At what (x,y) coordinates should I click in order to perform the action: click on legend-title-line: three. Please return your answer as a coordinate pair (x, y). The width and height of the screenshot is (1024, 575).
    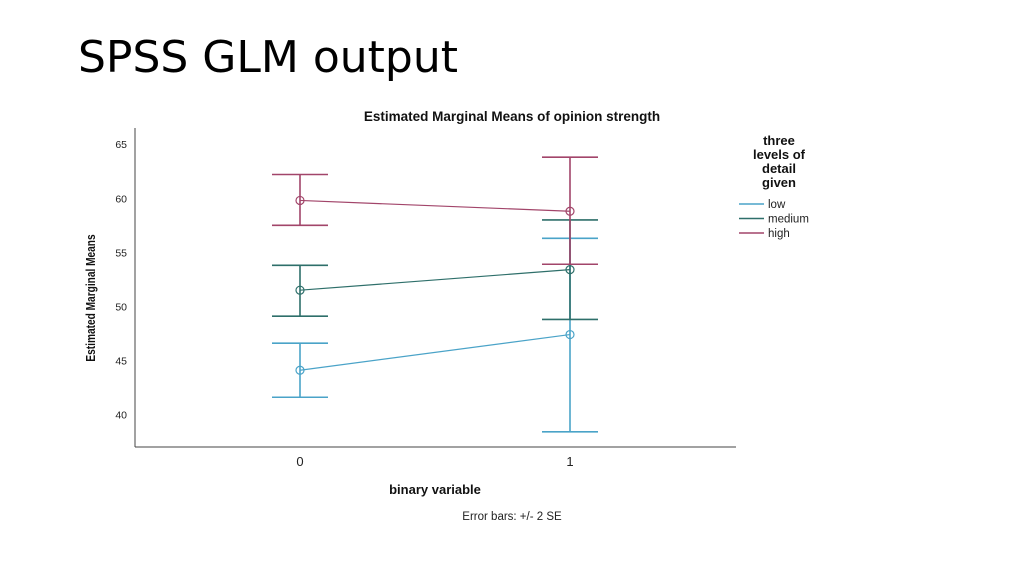
    Looking at the image, I should click on (779, 140).